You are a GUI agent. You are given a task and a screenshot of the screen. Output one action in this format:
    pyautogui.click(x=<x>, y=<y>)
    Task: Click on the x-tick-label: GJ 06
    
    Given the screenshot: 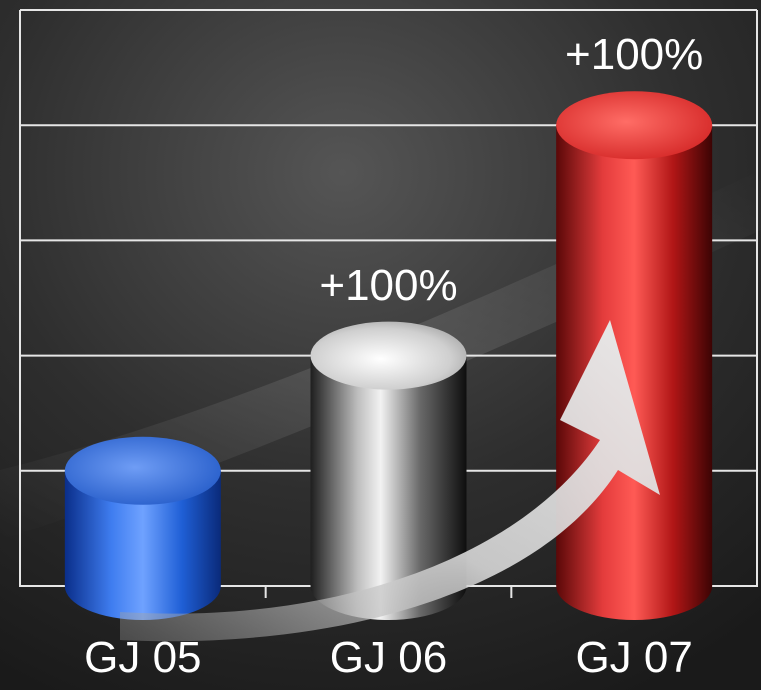 What is the action you would take?
    pyautogui.click(x=388, y=657)
    